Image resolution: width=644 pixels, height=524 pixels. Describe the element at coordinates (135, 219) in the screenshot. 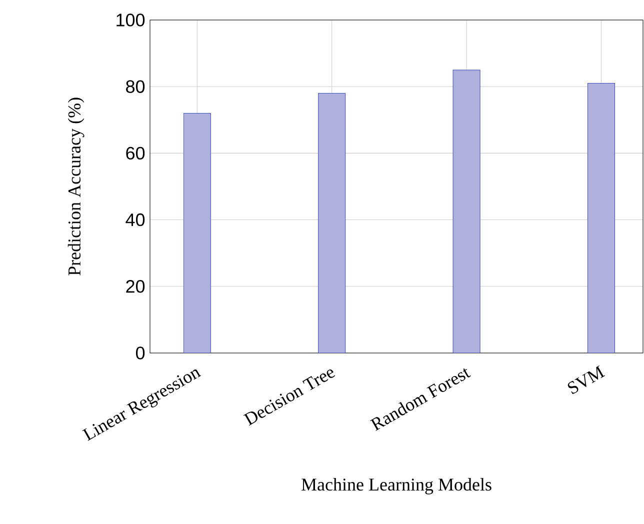

I see `y-tick-label: 40` at that location.